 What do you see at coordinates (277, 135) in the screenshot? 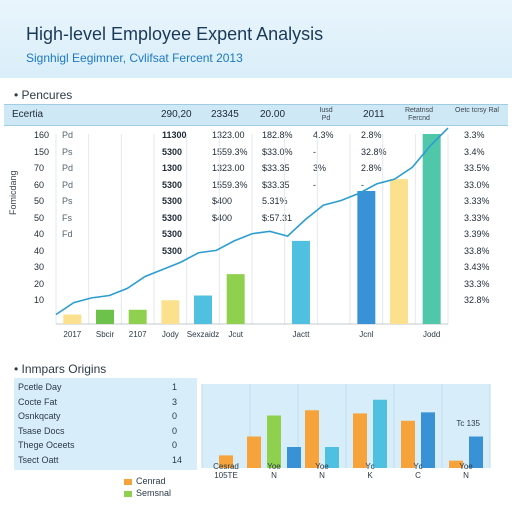
I see `table-cell: 182.8%` at bounding box center [277, 135].